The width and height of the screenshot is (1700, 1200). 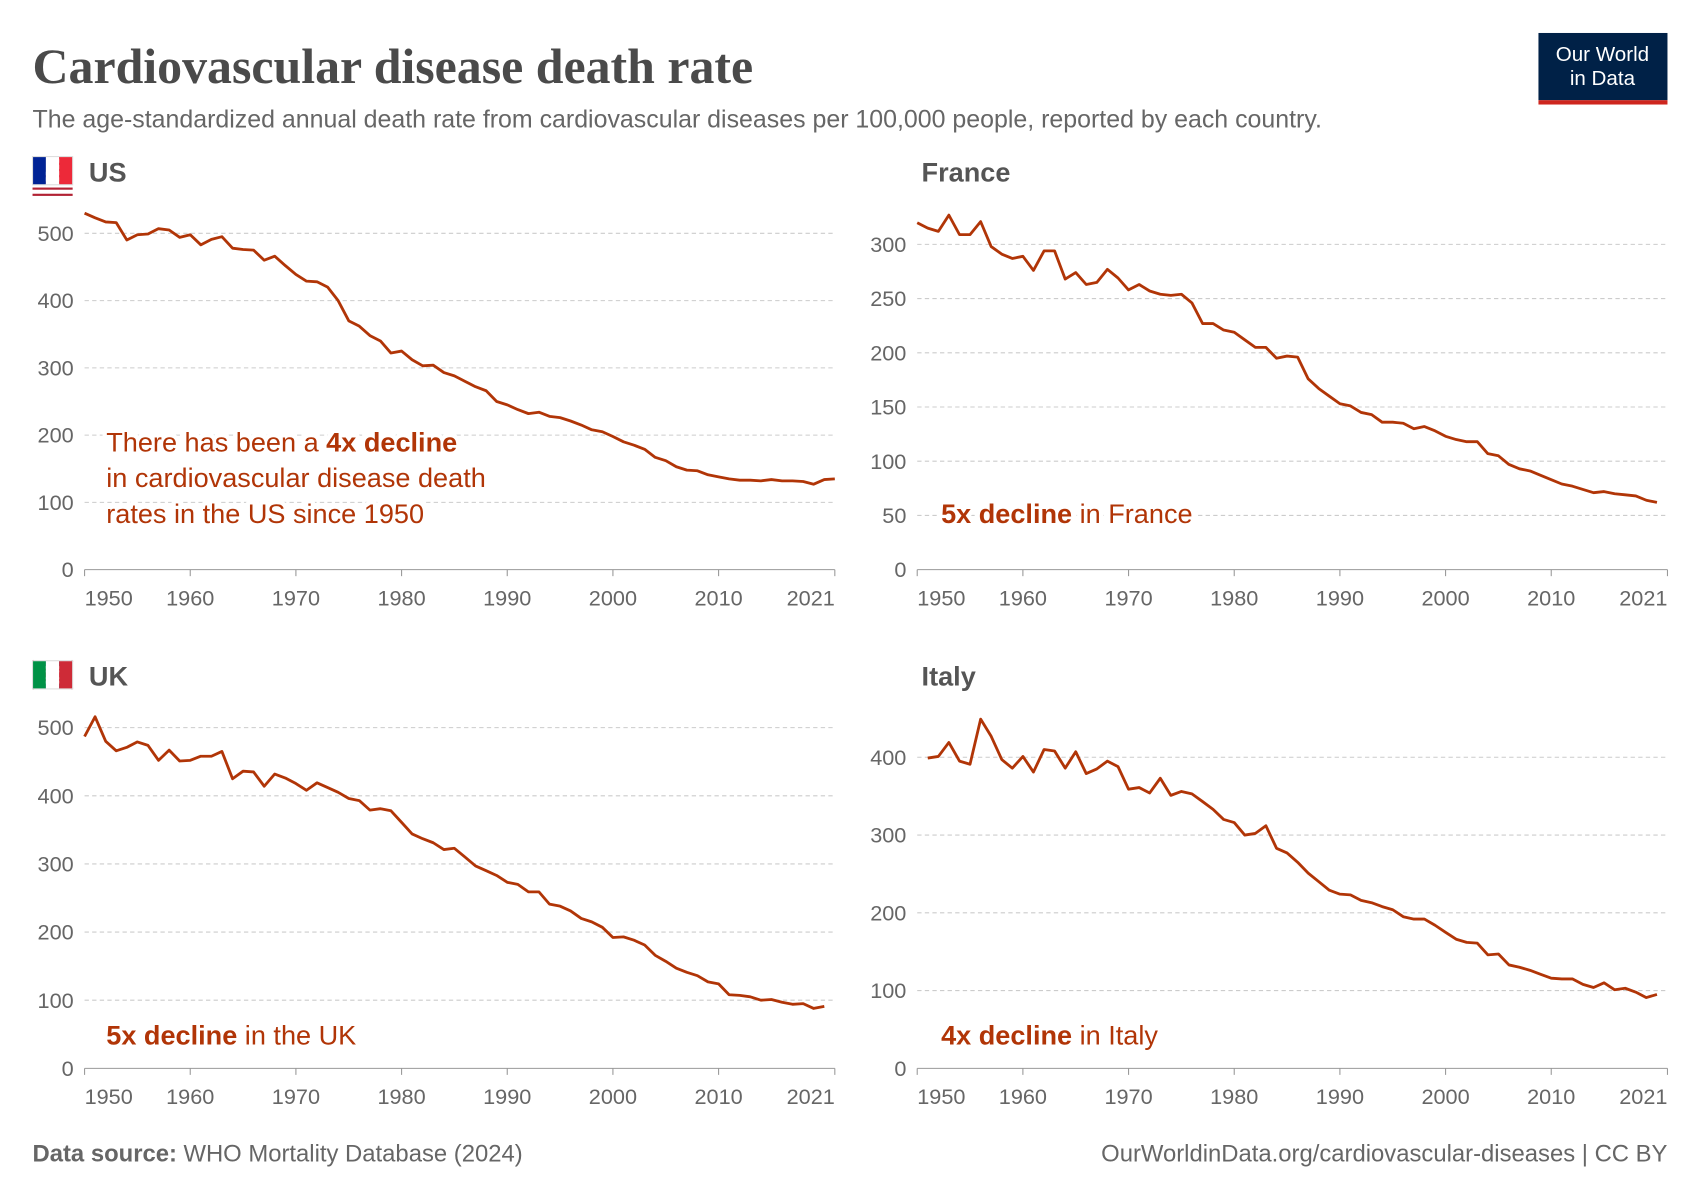 I want to click on y-tick-label: 50, so click(x=894, y=515).